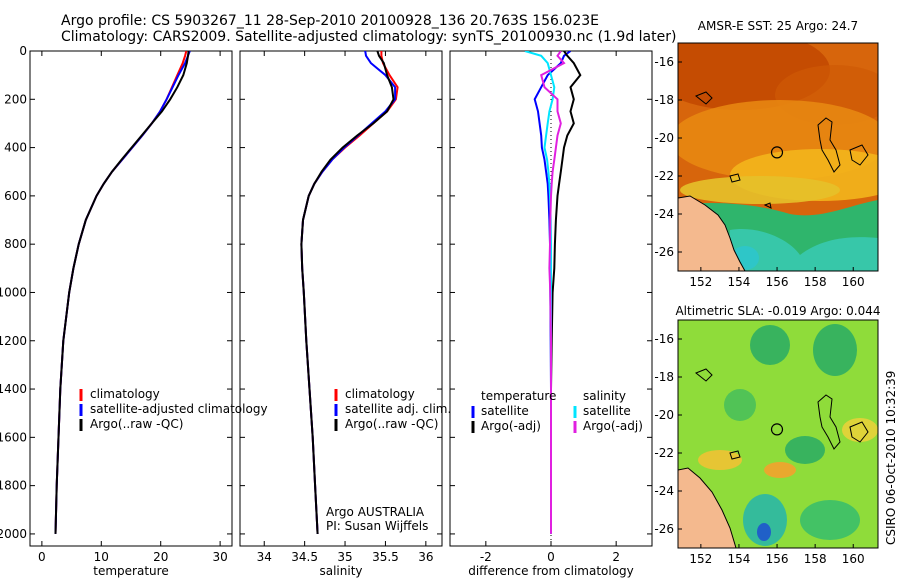 Image resolution: width=900 pixels, height=580 pixels. I want to click on x-axis-label: difference from climatology, so click(551, 571).